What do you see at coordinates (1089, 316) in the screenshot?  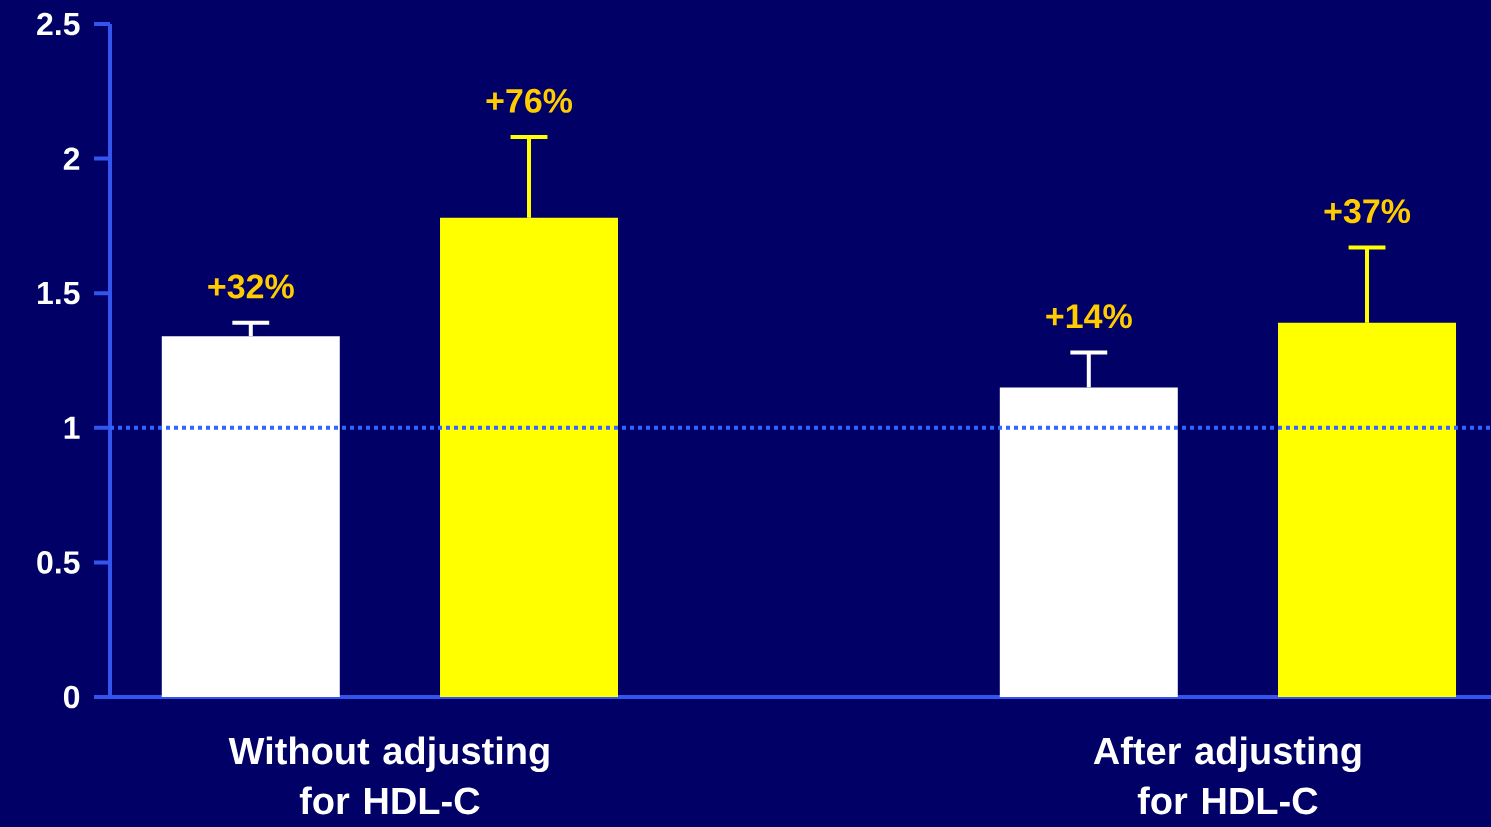 I see `annotation: +14%` at bounding box center [1089, 316].